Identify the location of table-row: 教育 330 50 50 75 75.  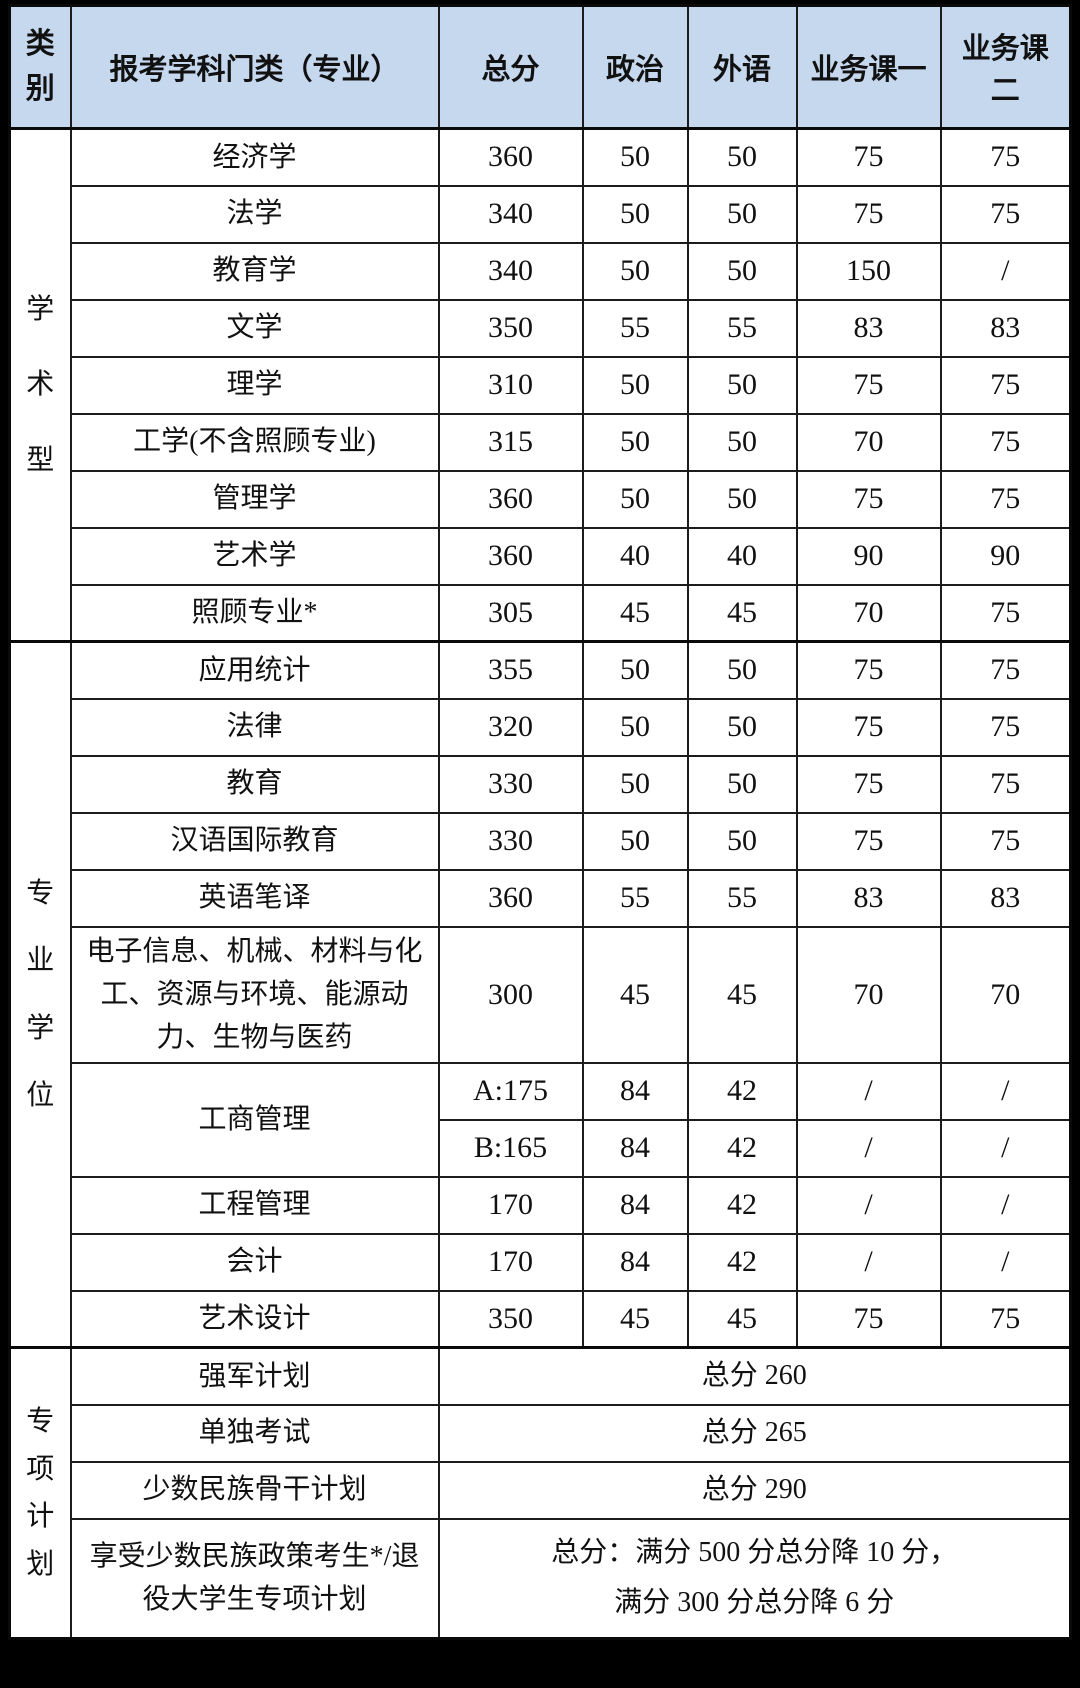
(541, 784).